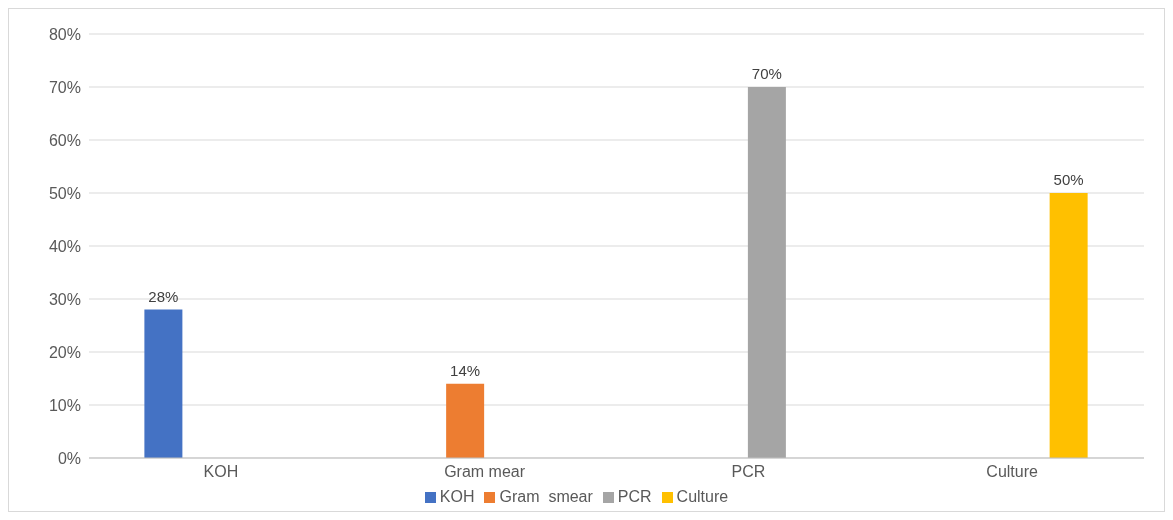 The image size is (1173, 520). Describe the element at coordinates (1068, 179) in the screenshot. I see `data-label: 50%` at that location.